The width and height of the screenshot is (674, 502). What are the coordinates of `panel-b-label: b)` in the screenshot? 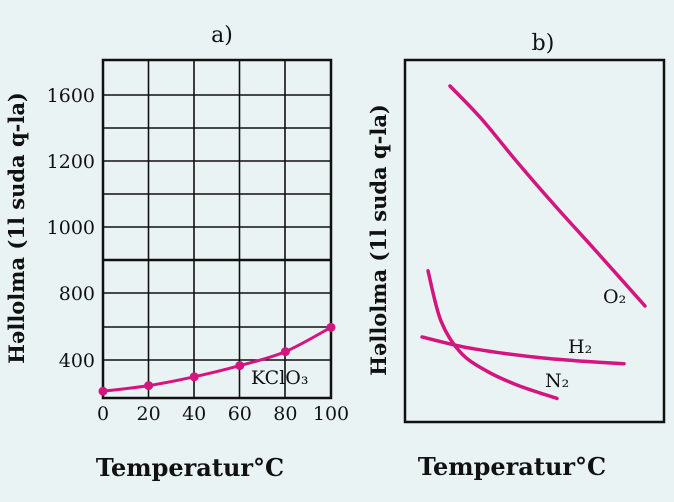 It's located at (543, 43).